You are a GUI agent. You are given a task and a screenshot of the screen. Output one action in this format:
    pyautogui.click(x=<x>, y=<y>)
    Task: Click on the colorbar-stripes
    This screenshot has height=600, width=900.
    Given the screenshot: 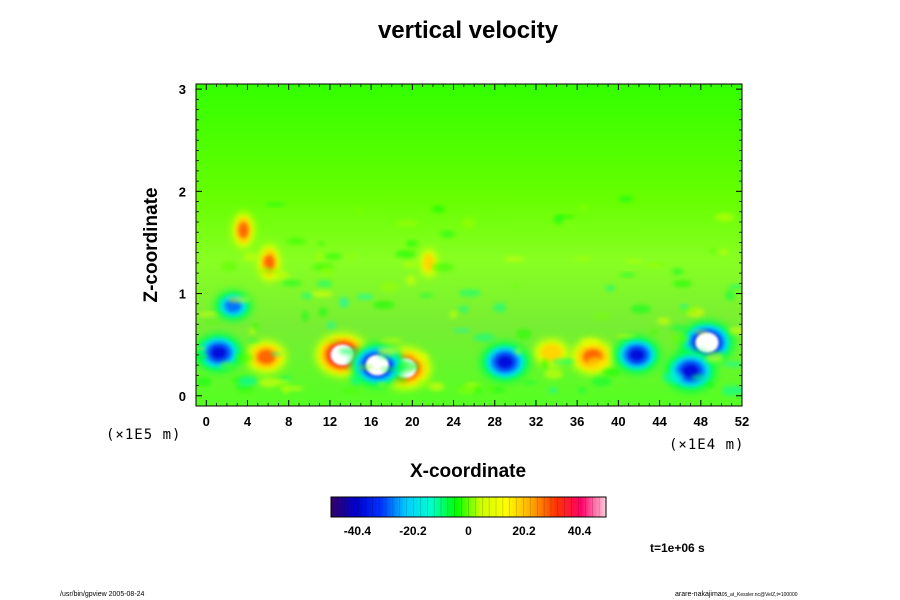 What is the action you would take?
    pyautogui.click(x=468, y=507)
    